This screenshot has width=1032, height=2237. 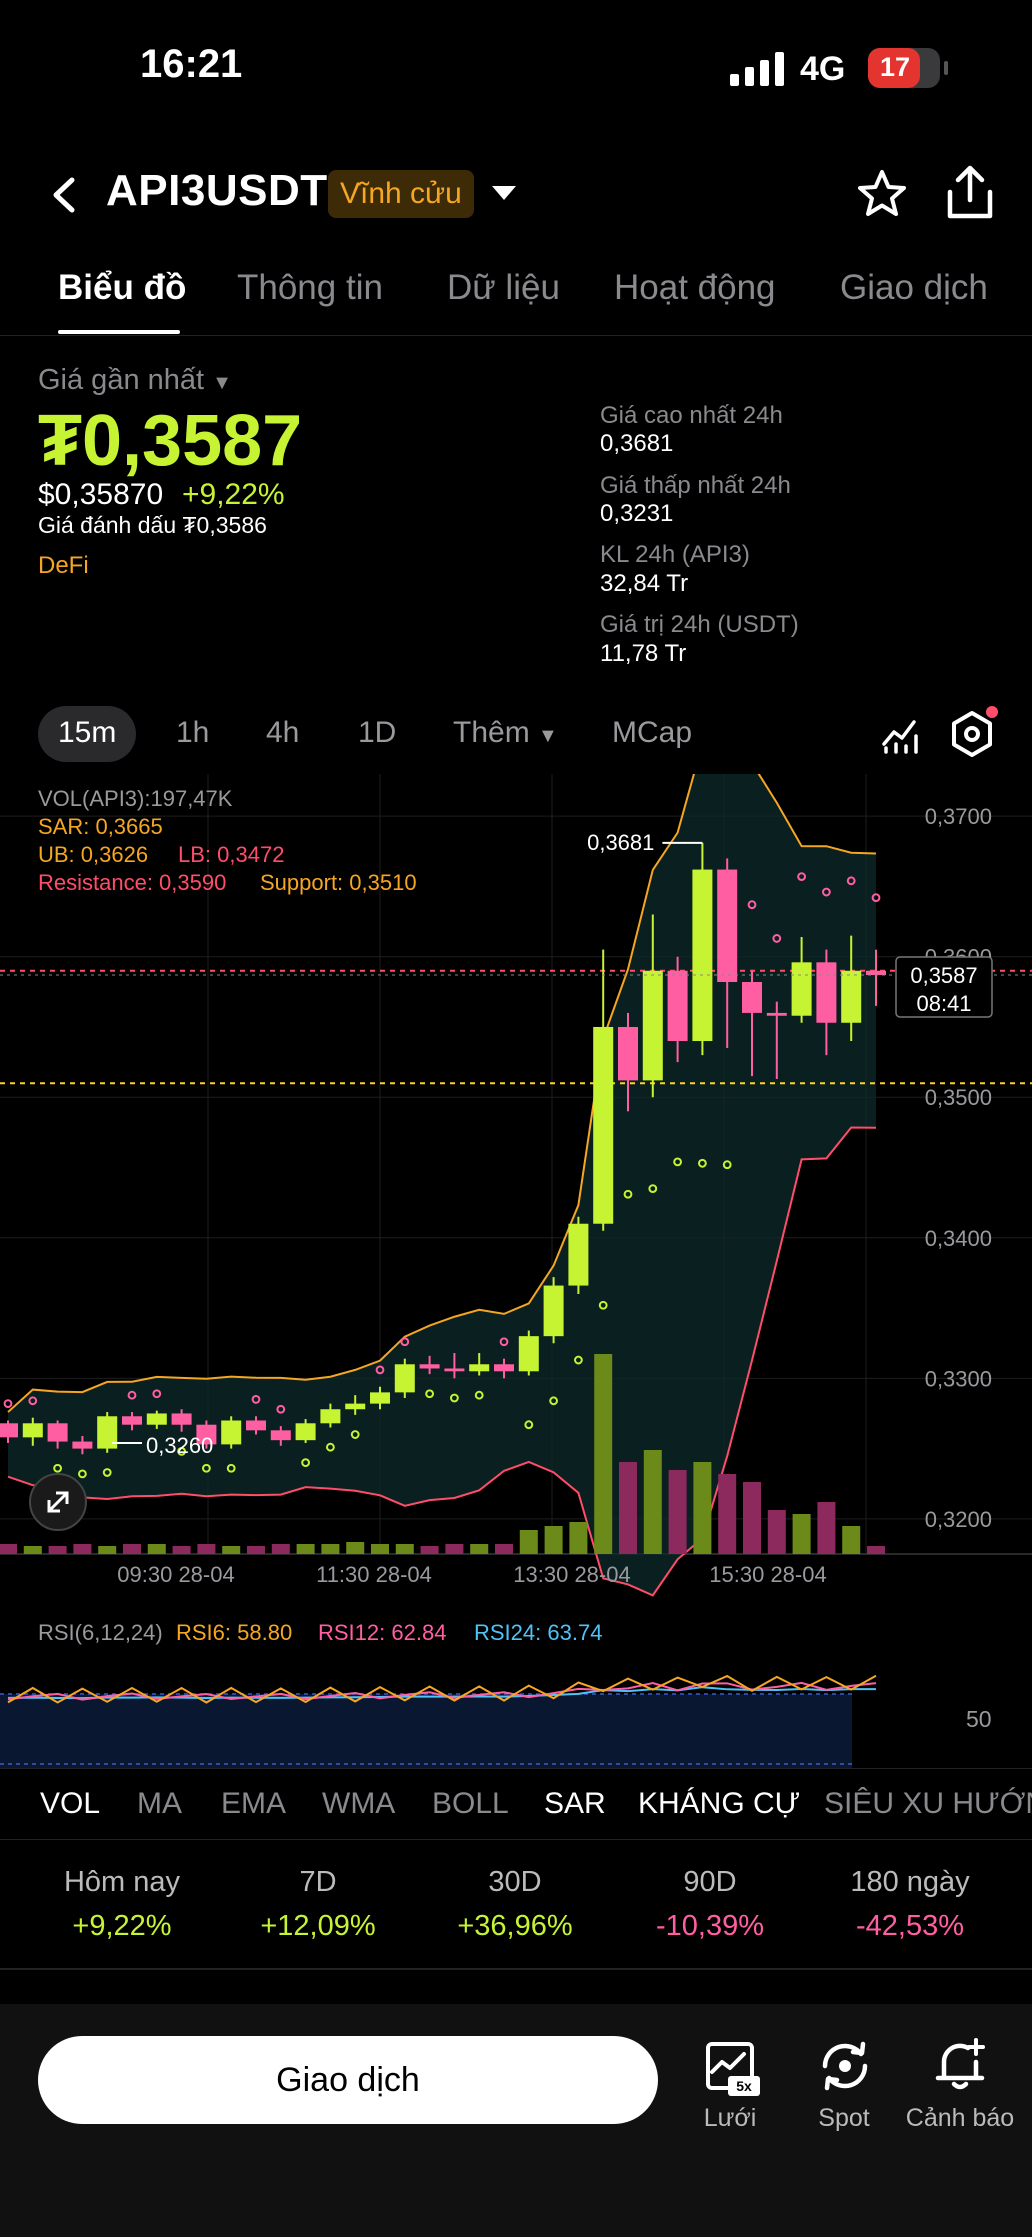 I want to click on status-time: 16:21, so click(x=191, y=64).